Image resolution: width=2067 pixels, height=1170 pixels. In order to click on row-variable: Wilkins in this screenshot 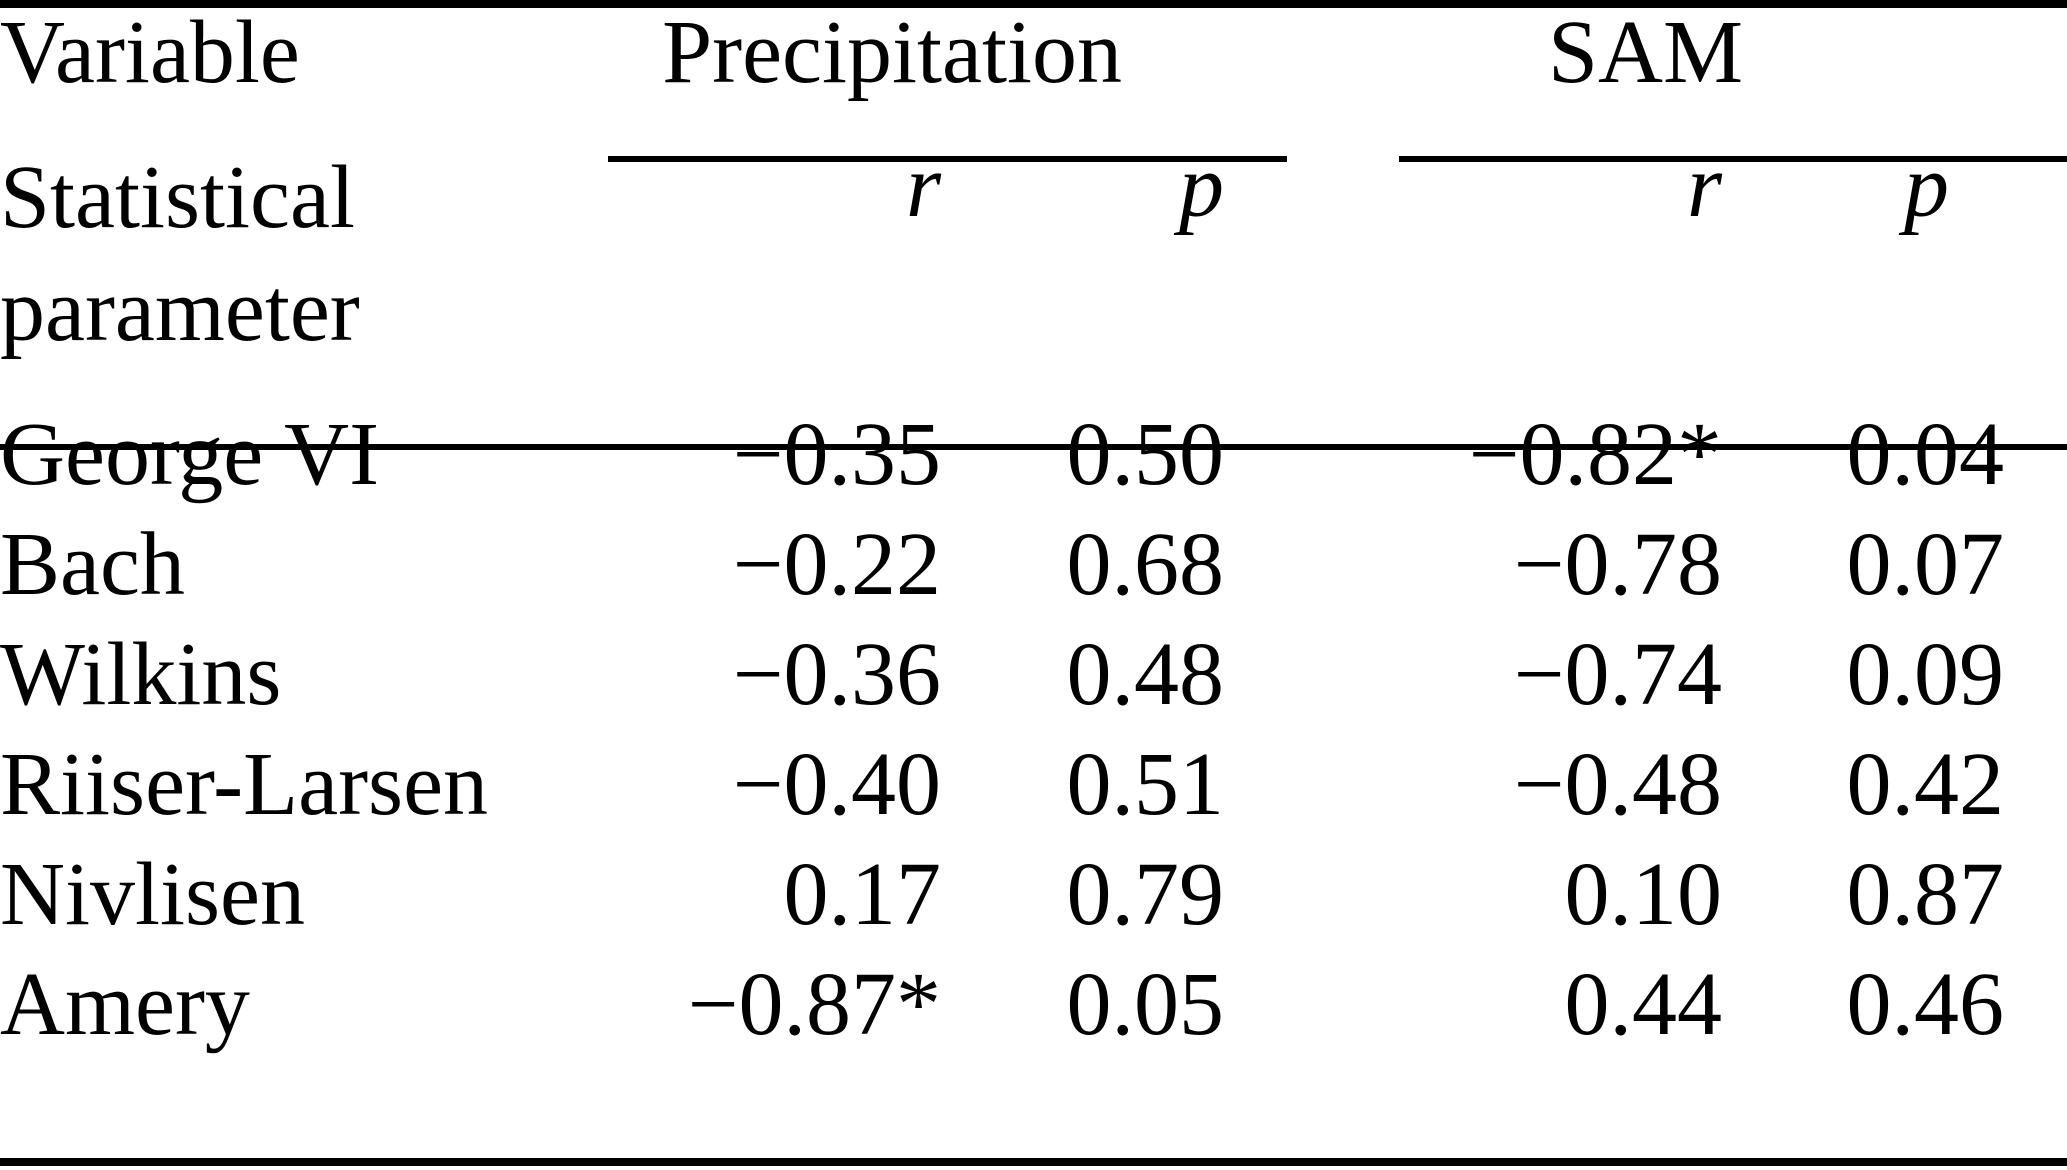, I will do `click(141, 674)`.